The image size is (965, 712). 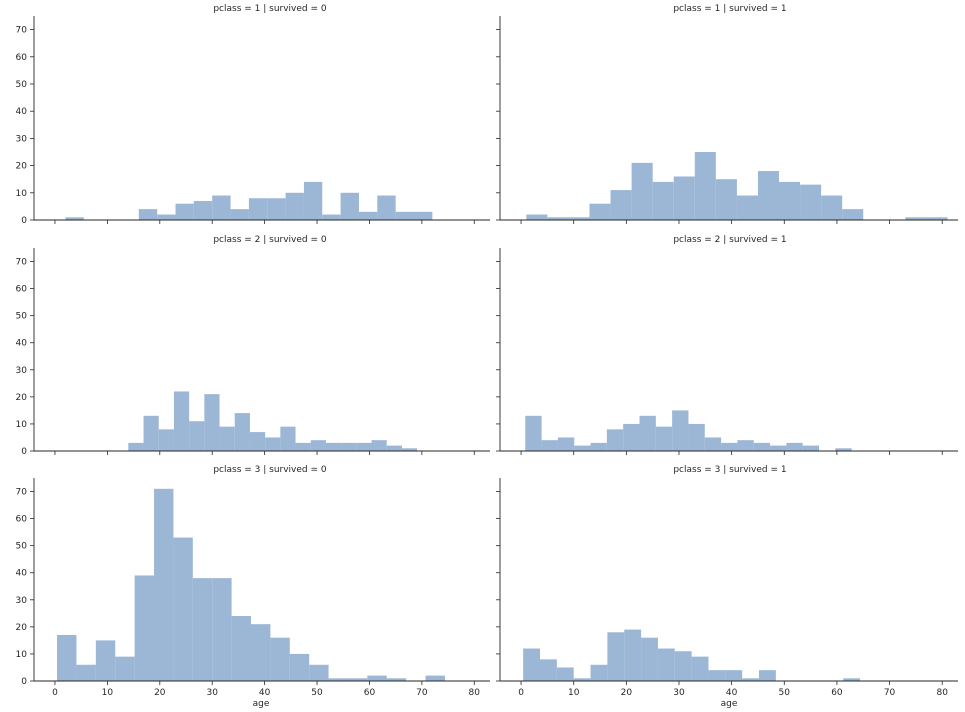 I want to click on x-tick-label: 30, so click(x=212, y=693).